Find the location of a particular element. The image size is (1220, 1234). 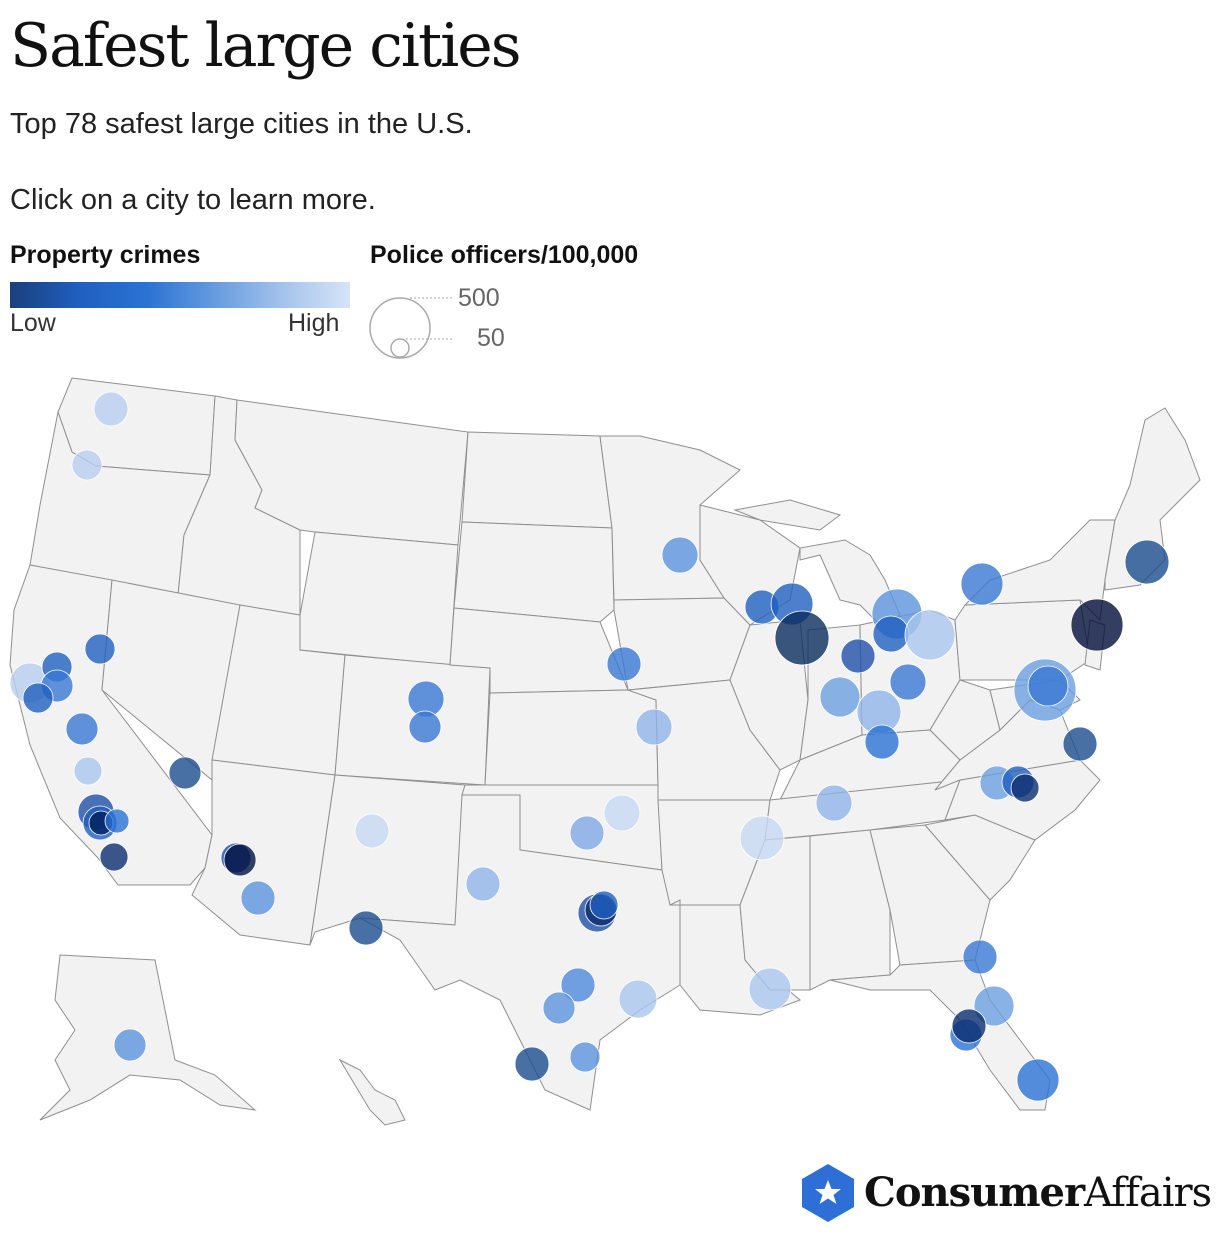

size-legend-small-label: 50 is located at coordinates (491, 338).